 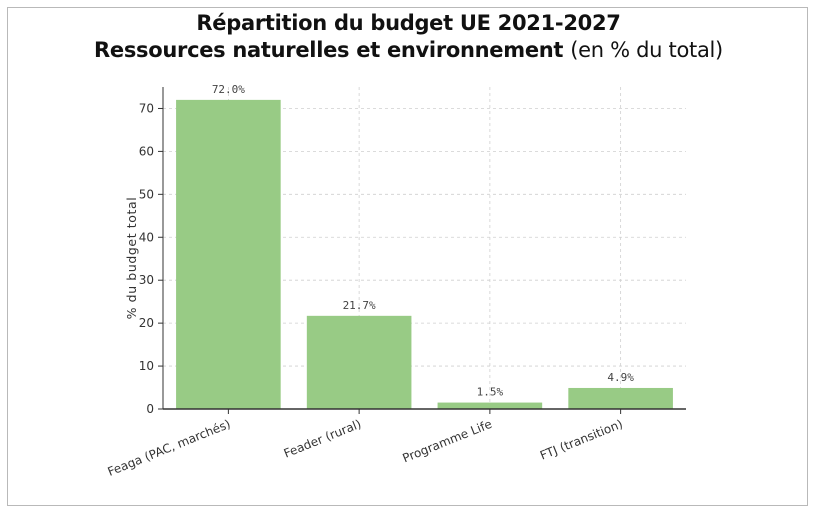 I want to click on chart-title: Répartition du budget UE 2021-2027, so click(x=408, y=23).